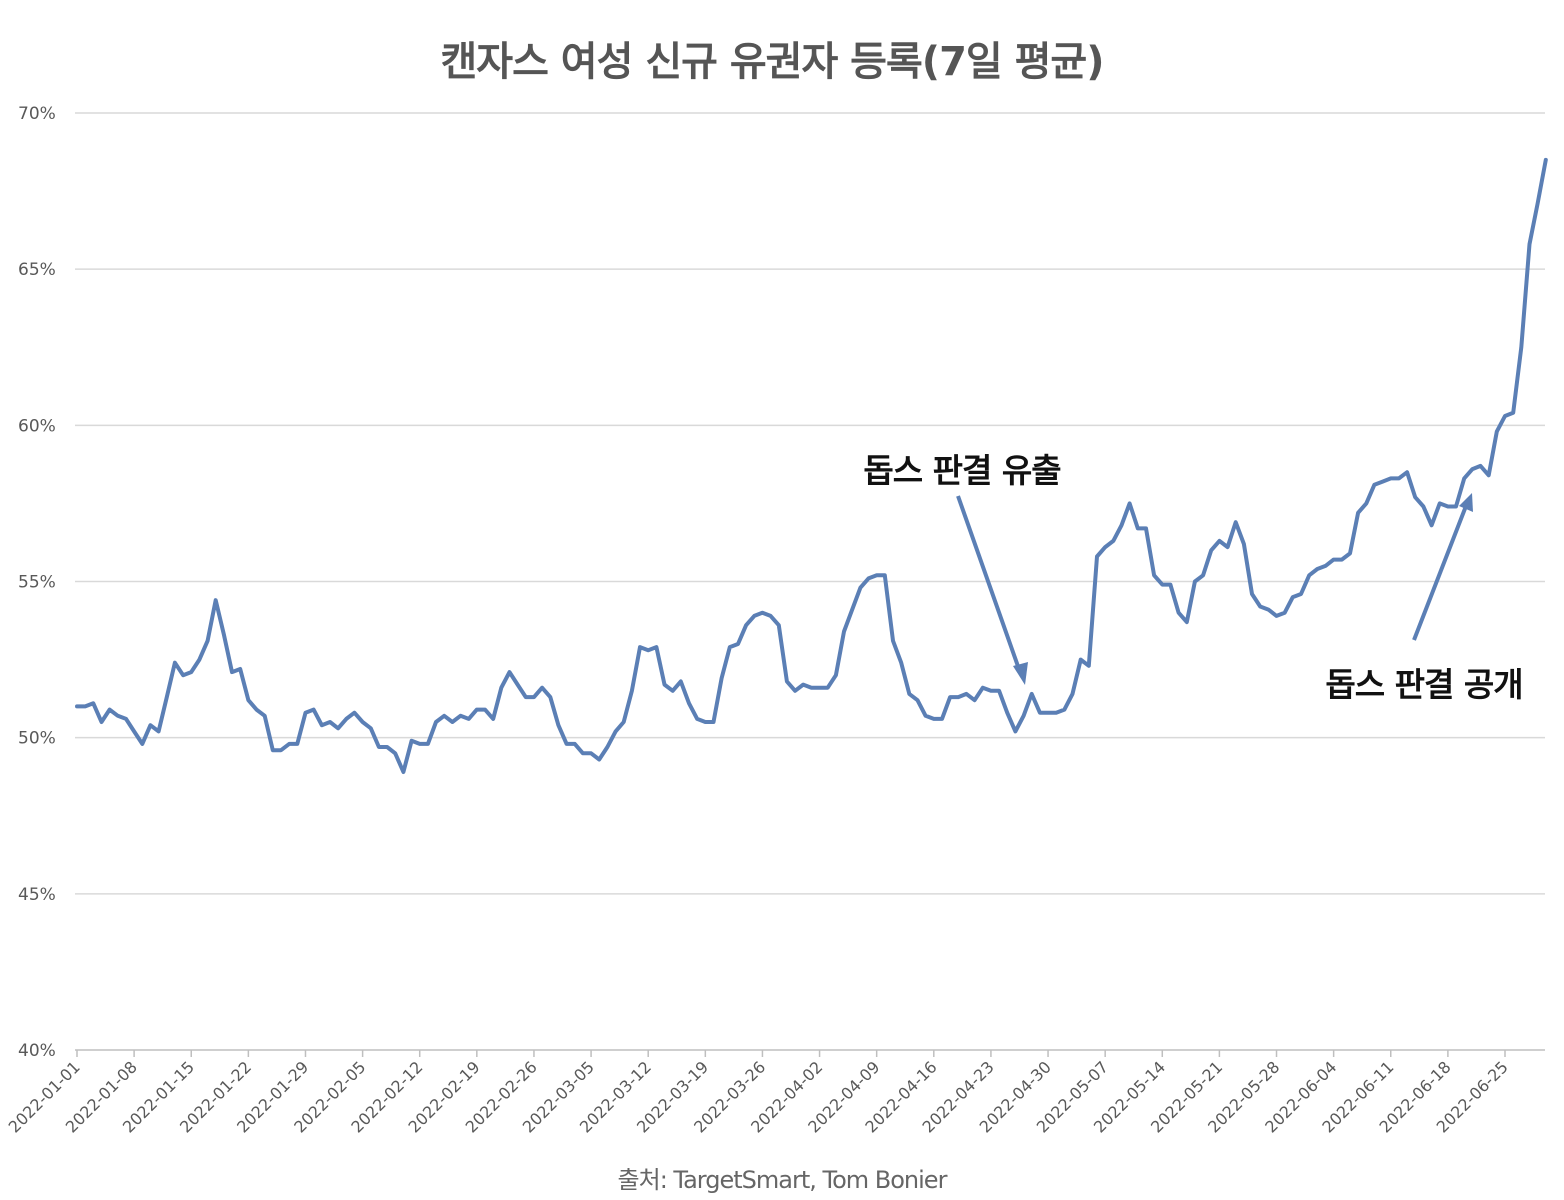 Image resolution: width=1564 pixels, height=1200 pixels. Describe the element at coordinates (37, 114) in the screenshot. I see `y-tick-label: 70%` at that location.